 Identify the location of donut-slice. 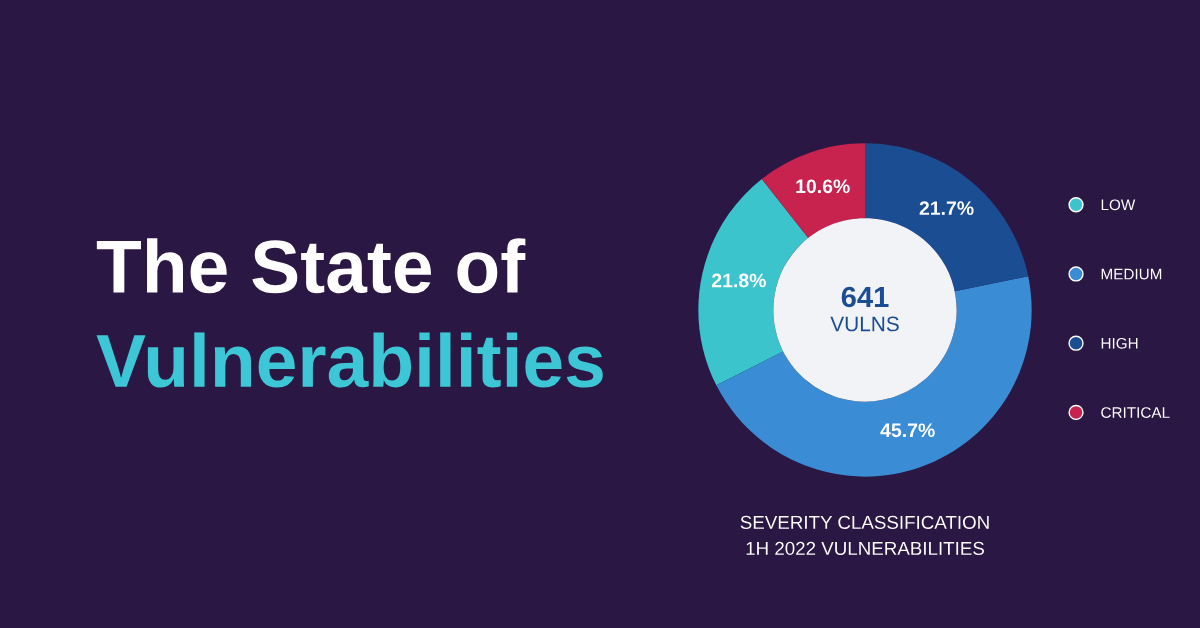
(813, 190).